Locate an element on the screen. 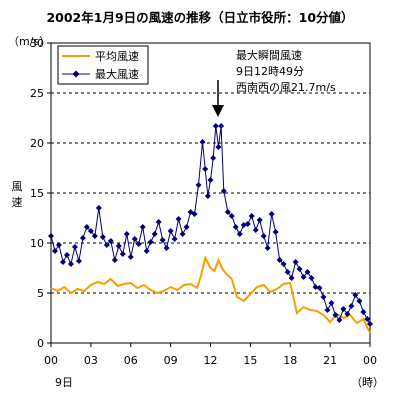 This screenshot has height=400, width=400. y-axis-ticks: 0 5 10 15 20 25 30 is located at coordinates (40, 193).